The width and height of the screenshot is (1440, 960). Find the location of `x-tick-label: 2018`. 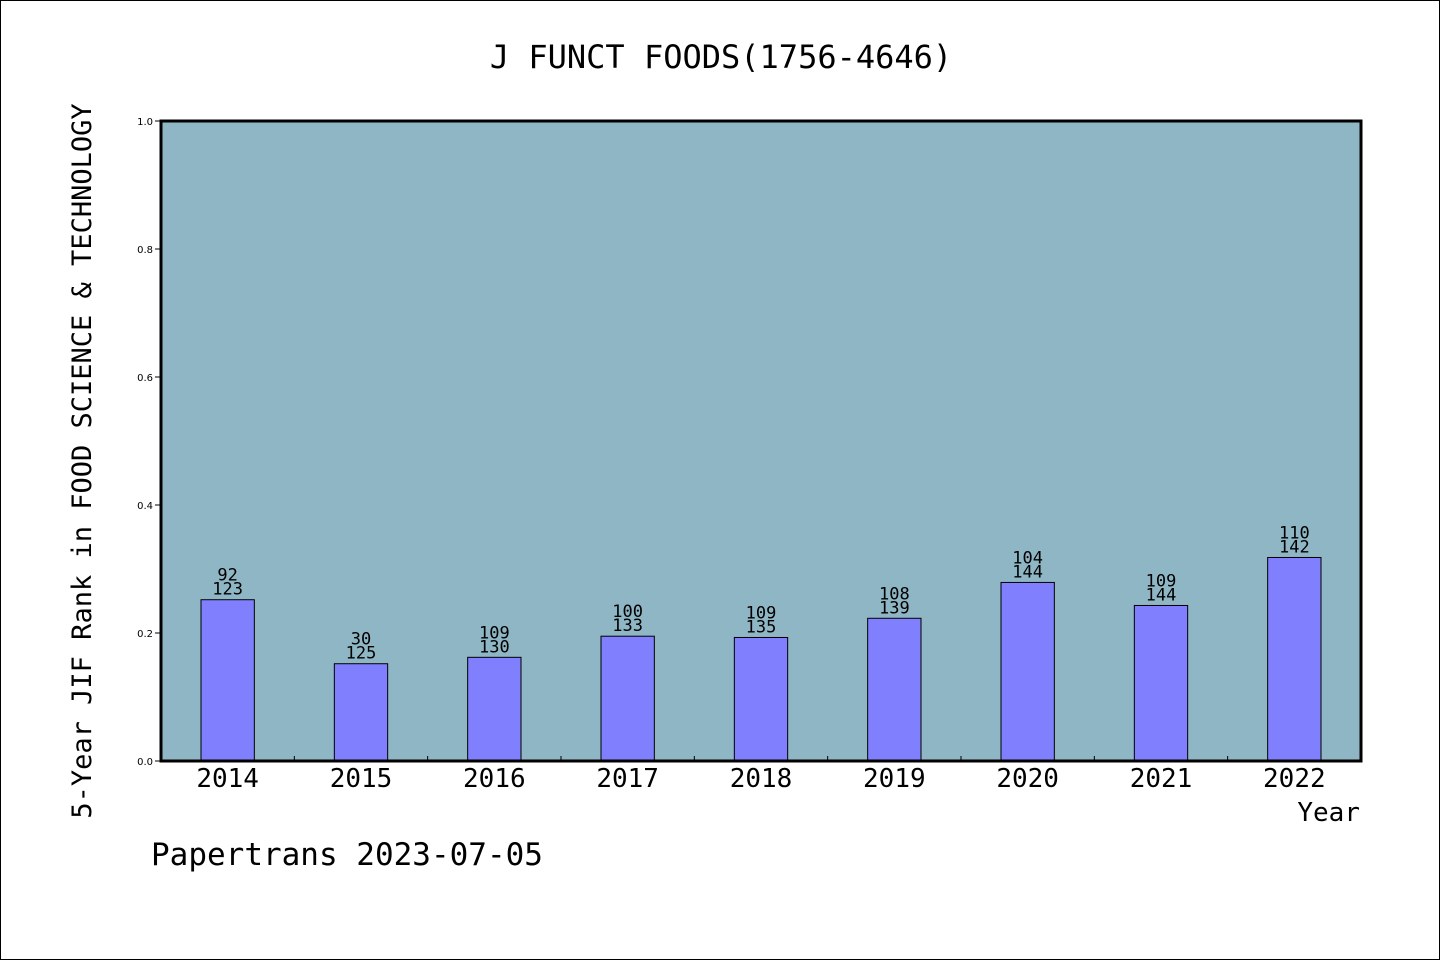

x-tick-label: 2018 is located at coordinates (761, 779).